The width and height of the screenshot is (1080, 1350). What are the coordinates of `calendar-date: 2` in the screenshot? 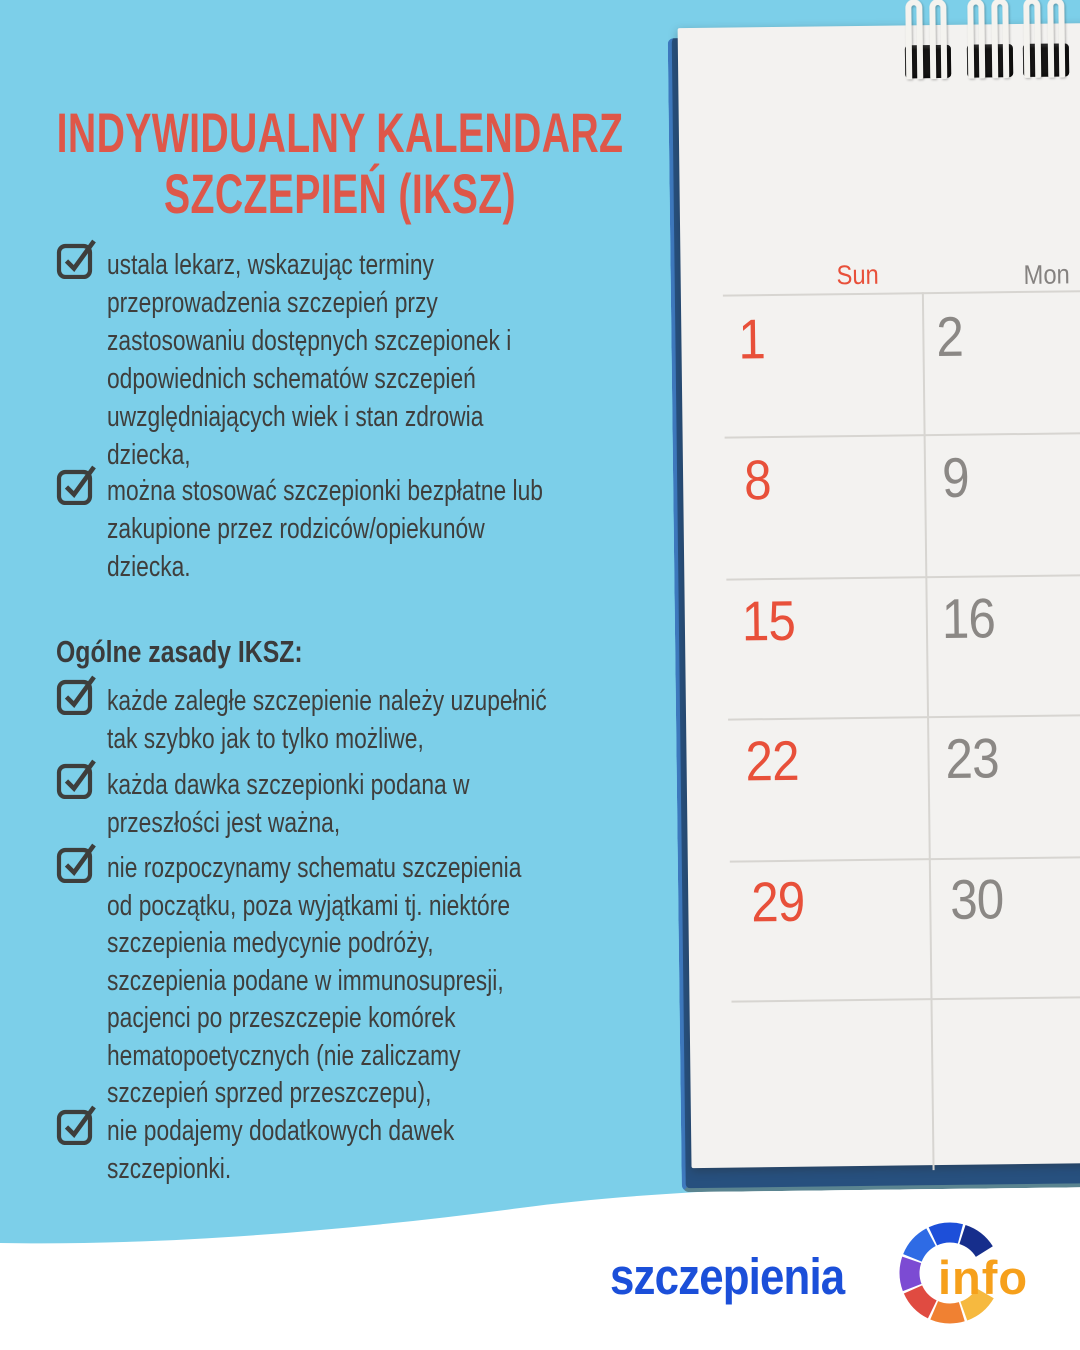 It's located at (950, 336).